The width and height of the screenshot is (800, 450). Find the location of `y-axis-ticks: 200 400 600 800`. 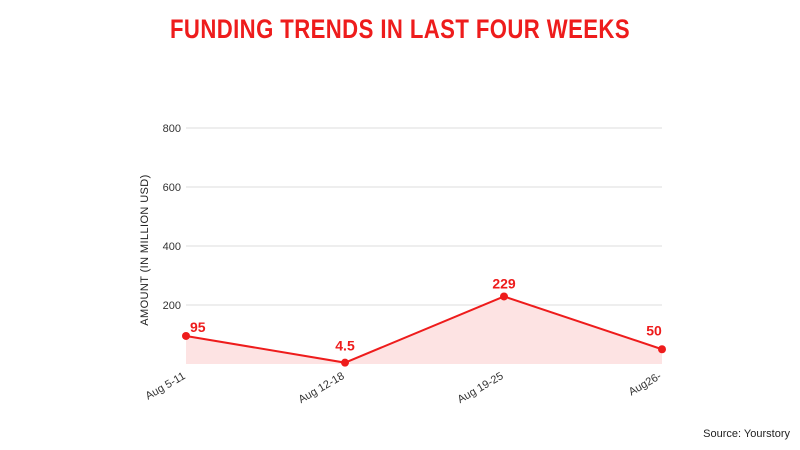

y-axis-ticks: 200 400 600 800 is located at coordinates (172, 217).